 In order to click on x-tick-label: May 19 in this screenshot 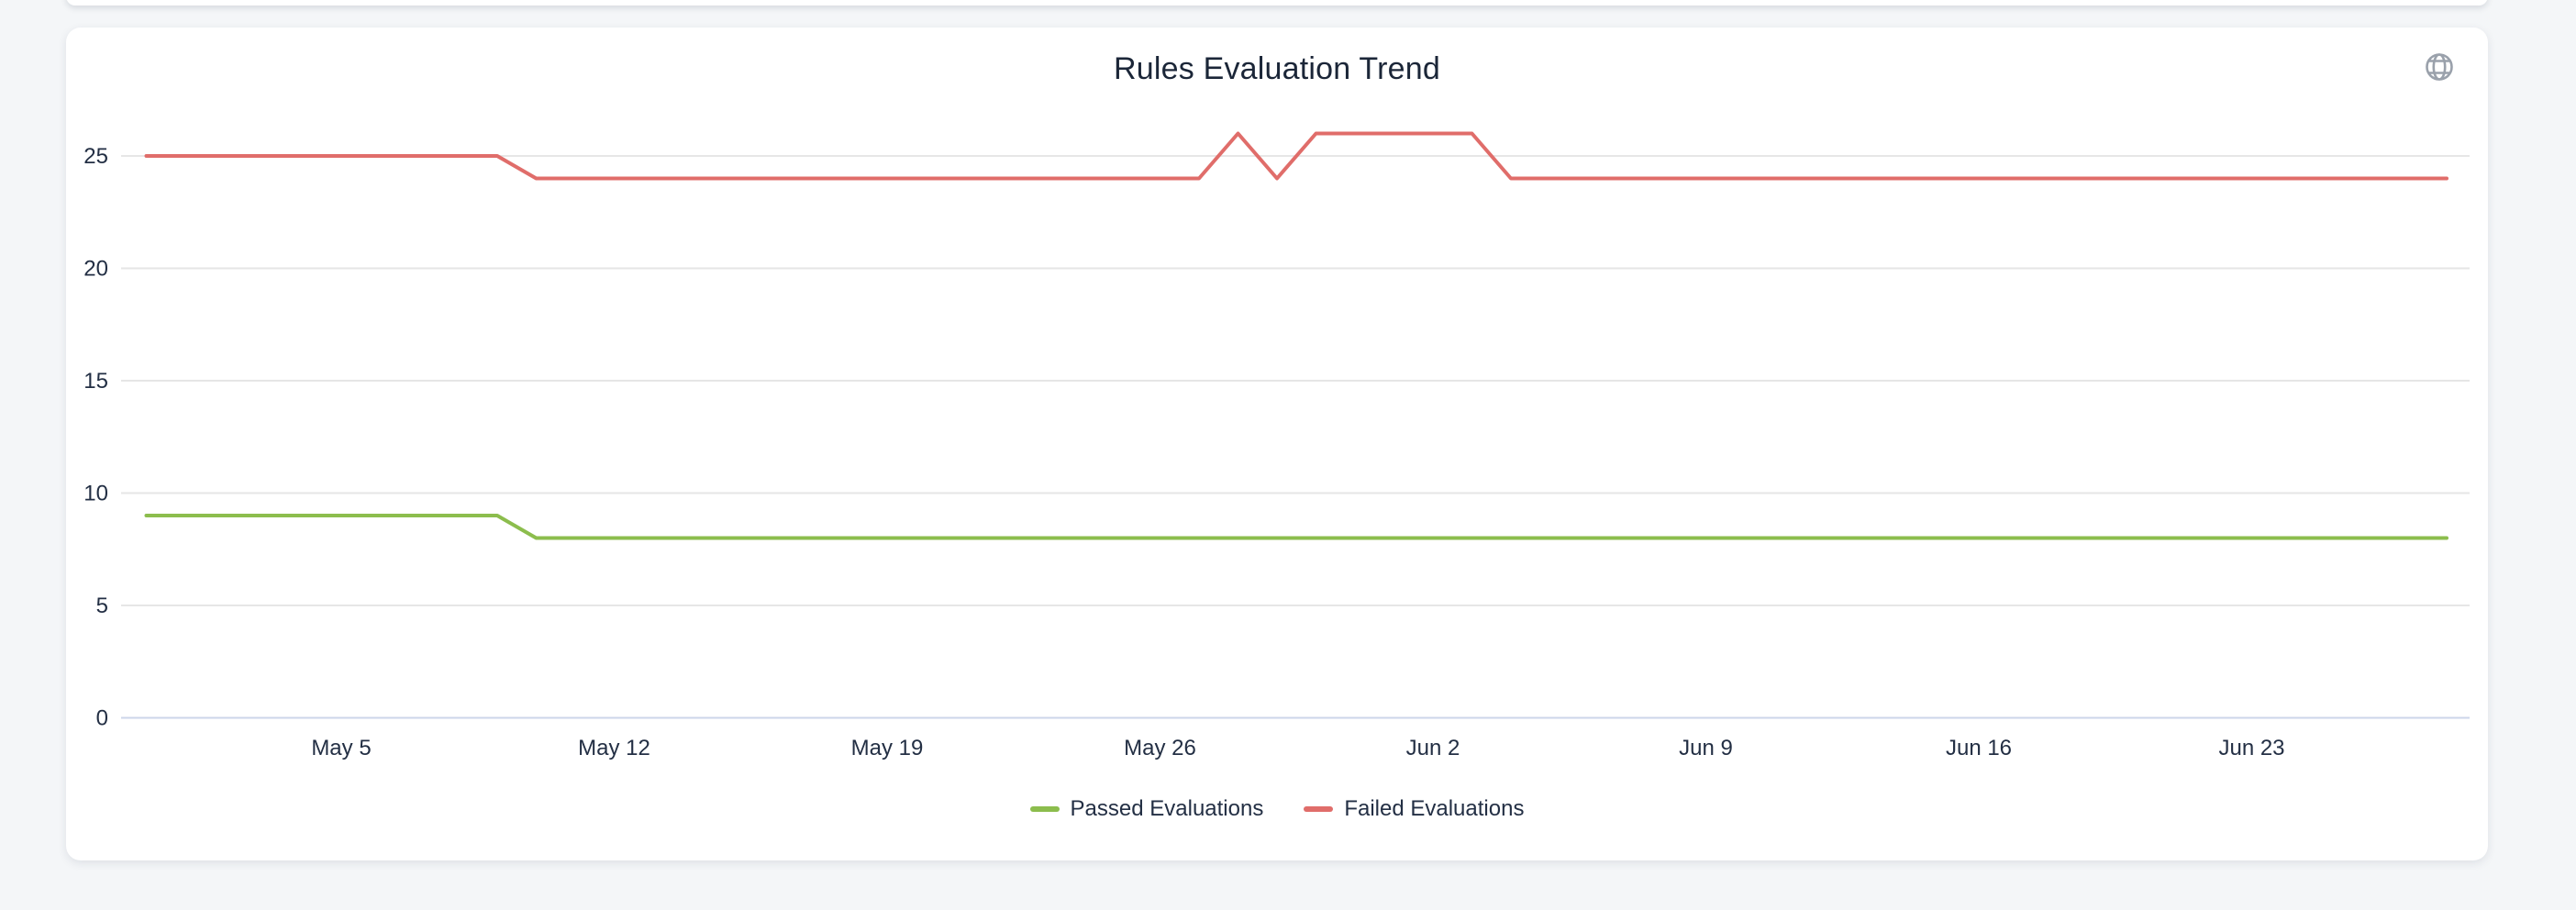, I will do `click(887, 748)`.